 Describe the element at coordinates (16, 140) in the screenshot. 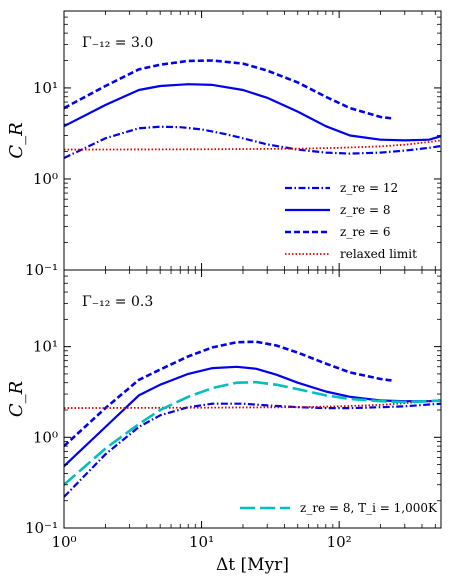

I see `y-axis-label-top: C_R` at that location.